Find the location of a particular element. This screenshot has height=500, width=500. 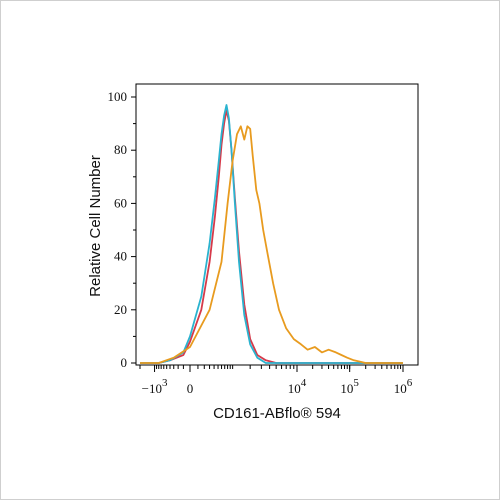

x-tick-label: 10⁵ is located at coordinates (349, 386).